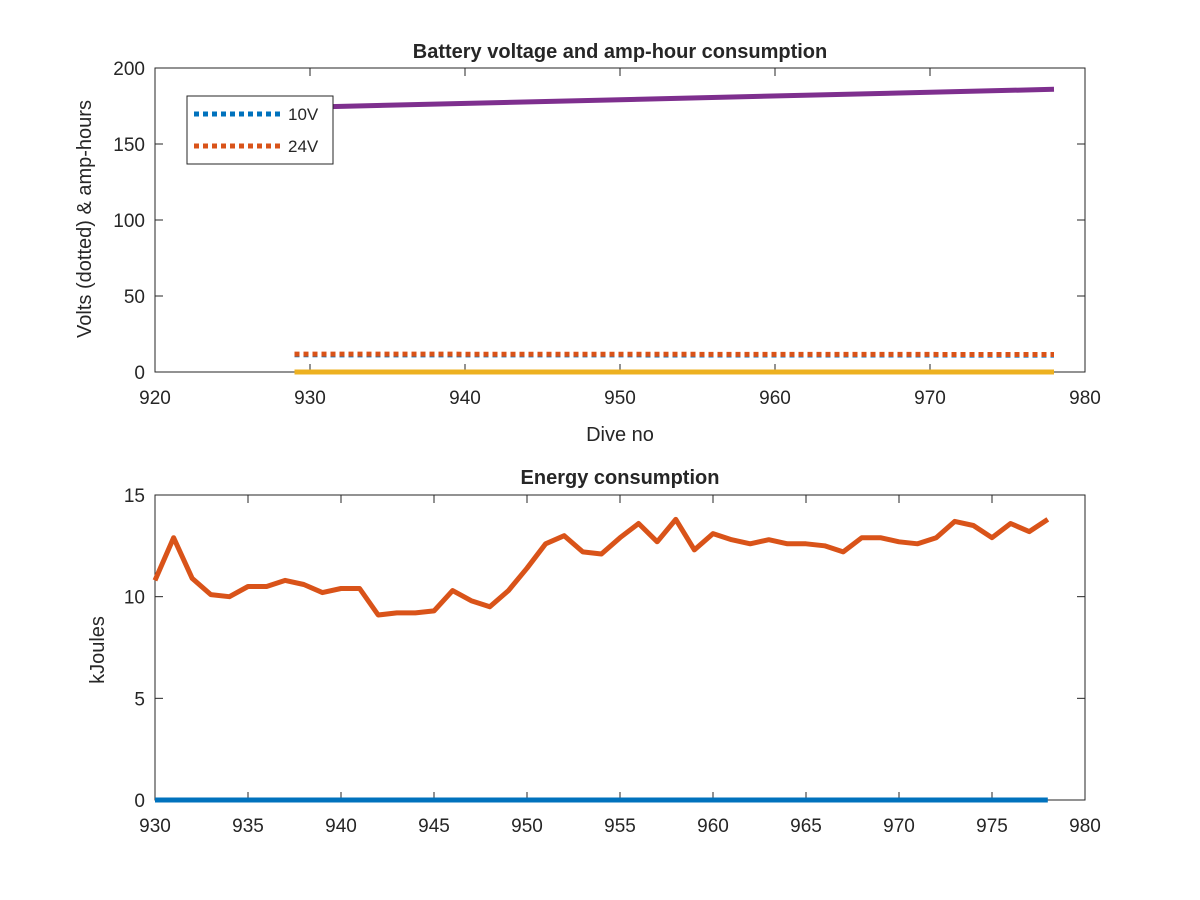 The height and width of the screenshot is (900, 1200). What do you see at coordinates (134, 598) in the screenshot?
I see `y-tick-label: 10` at bounding box center [134, 598].